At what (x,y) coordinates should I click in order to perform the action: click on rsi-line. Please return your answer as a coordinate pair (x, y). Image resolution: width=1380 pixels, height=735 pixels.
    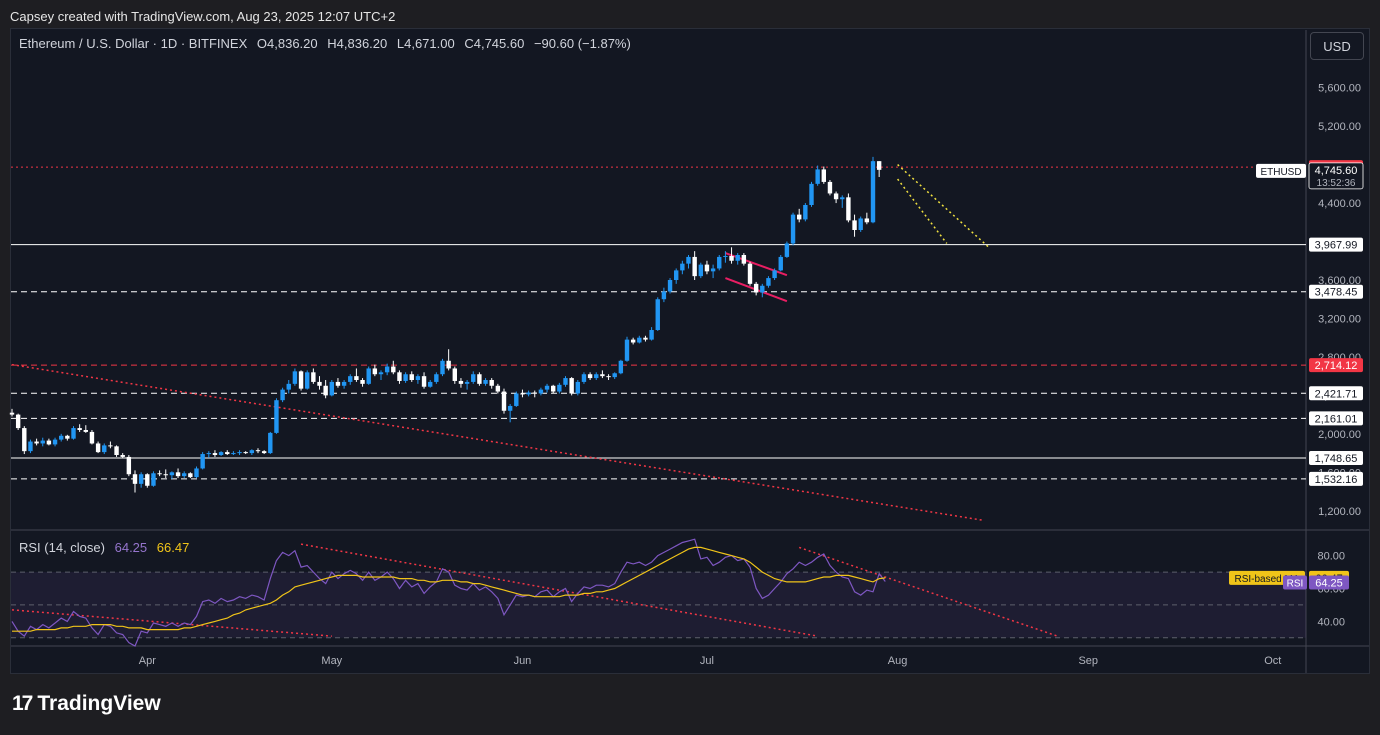
    Looking at the image, I should click on (448, 592).